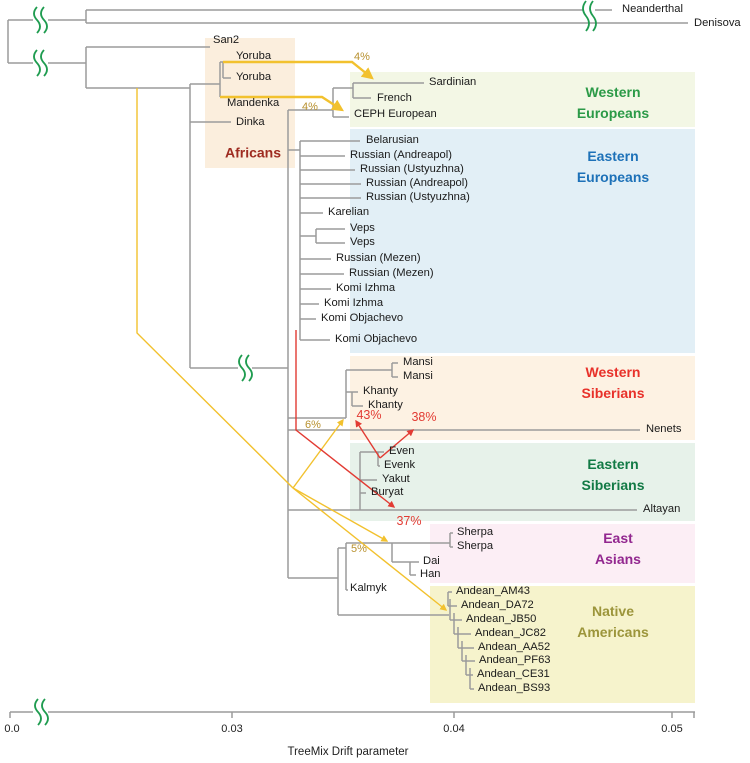 The width and height of the screenshot is (750, 763). Describe the element at coordinates (245, 368) in the screenshot. I see `branch-break-backbone-icon` at that location.